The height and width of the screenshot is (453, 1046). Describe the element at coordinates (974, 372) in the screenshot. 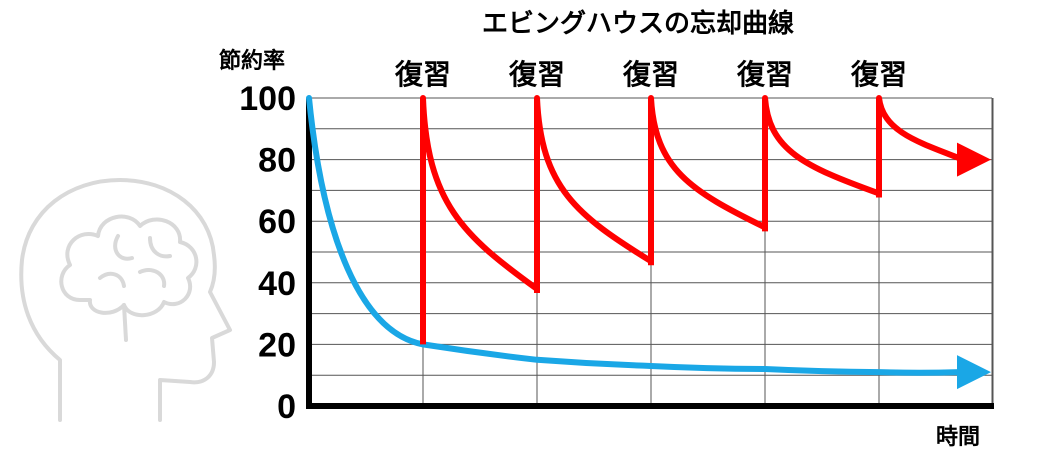

I see `curve-no-review-arrow` at that location.